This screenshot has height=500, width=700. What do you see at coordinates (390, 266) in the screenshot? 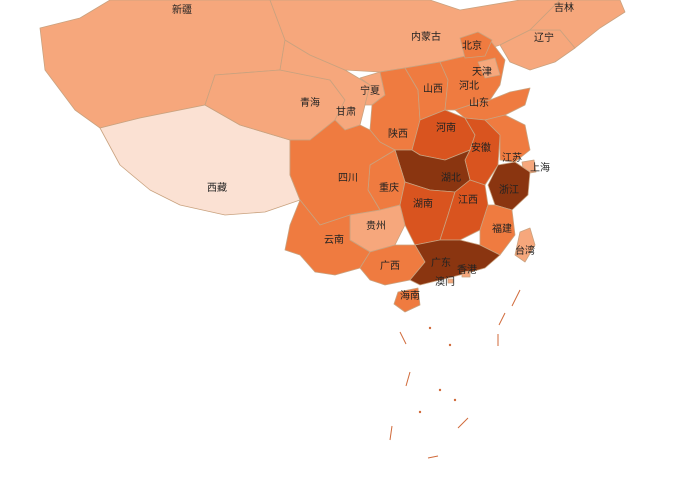
I see `region-label-guangxi: 广西` at bounding box center [390, 266].